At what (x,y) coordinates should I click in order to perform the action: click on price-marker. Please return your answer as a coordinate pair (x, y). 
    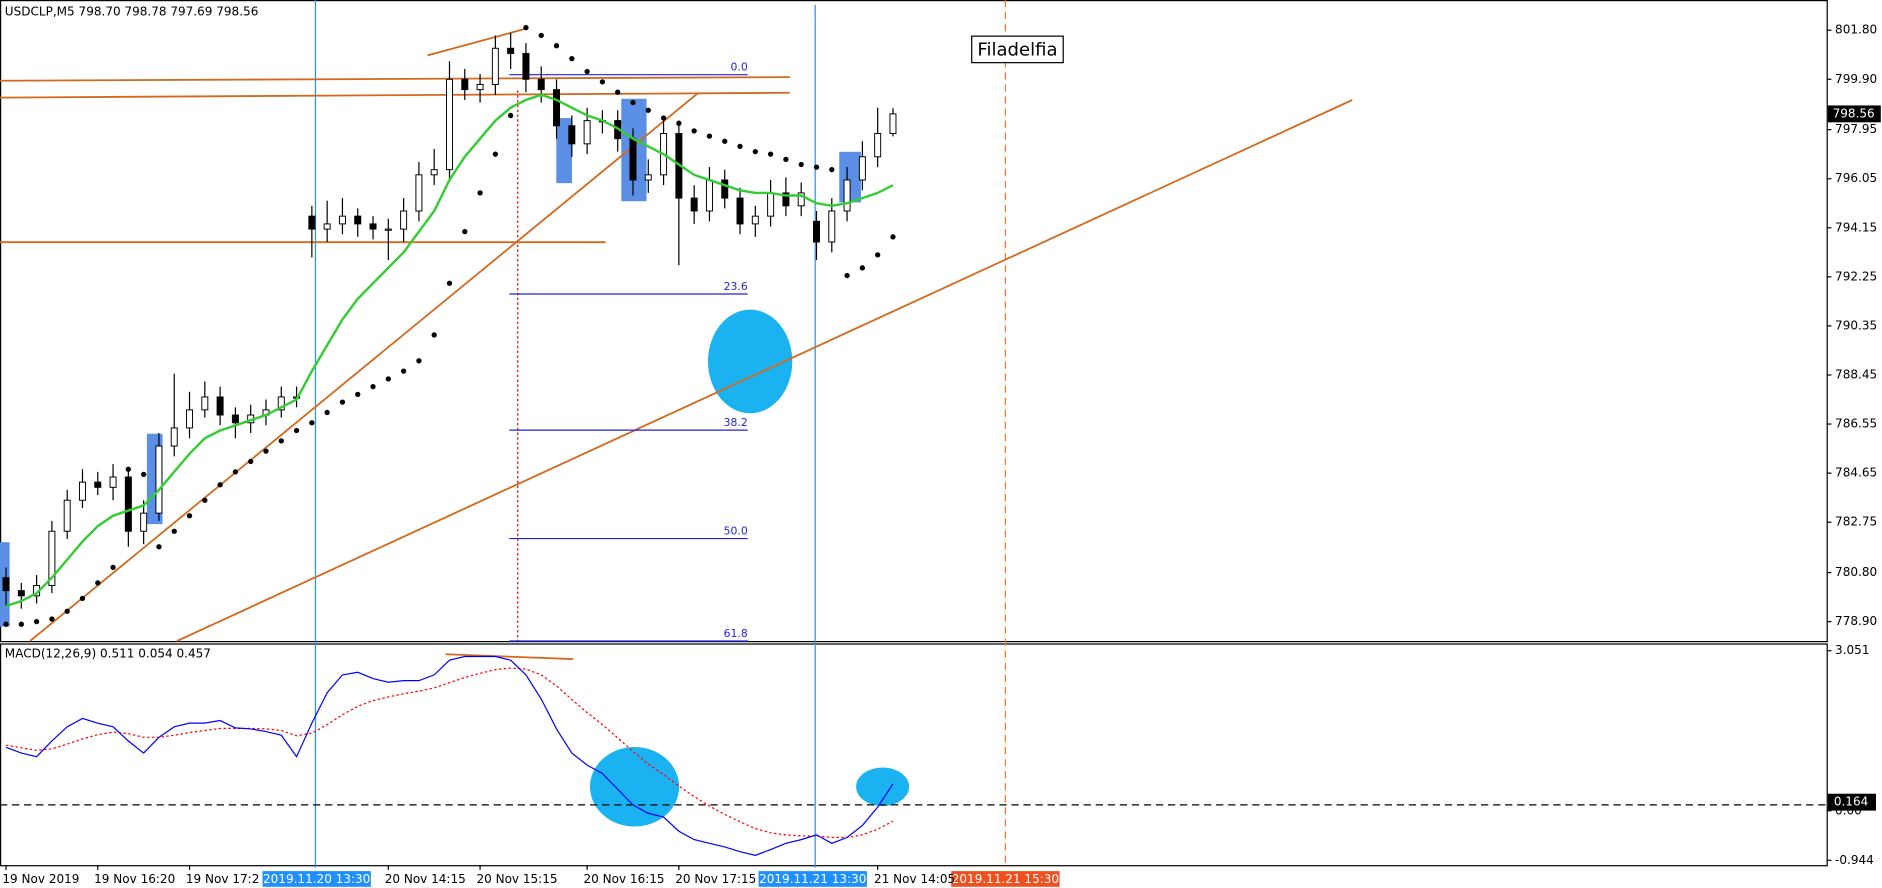
    Looking at the image, I should click on (1854, 114).